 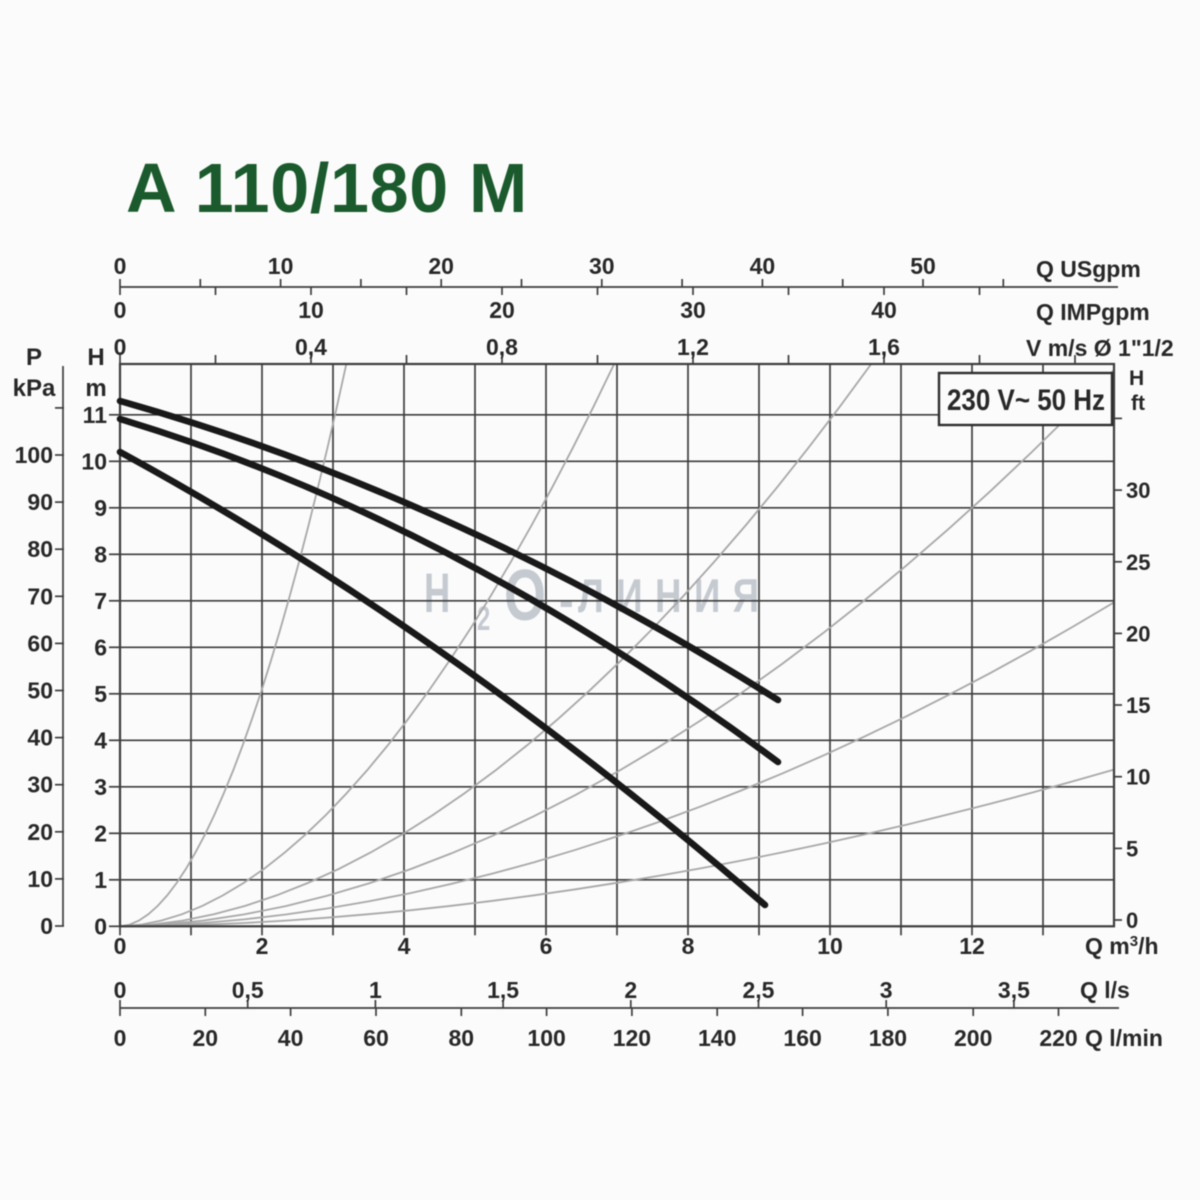 What do you see at coordinates (1014, 990) in the screenshot?
I see `svg-text: 3,5` at bounding box center [1014, 990].